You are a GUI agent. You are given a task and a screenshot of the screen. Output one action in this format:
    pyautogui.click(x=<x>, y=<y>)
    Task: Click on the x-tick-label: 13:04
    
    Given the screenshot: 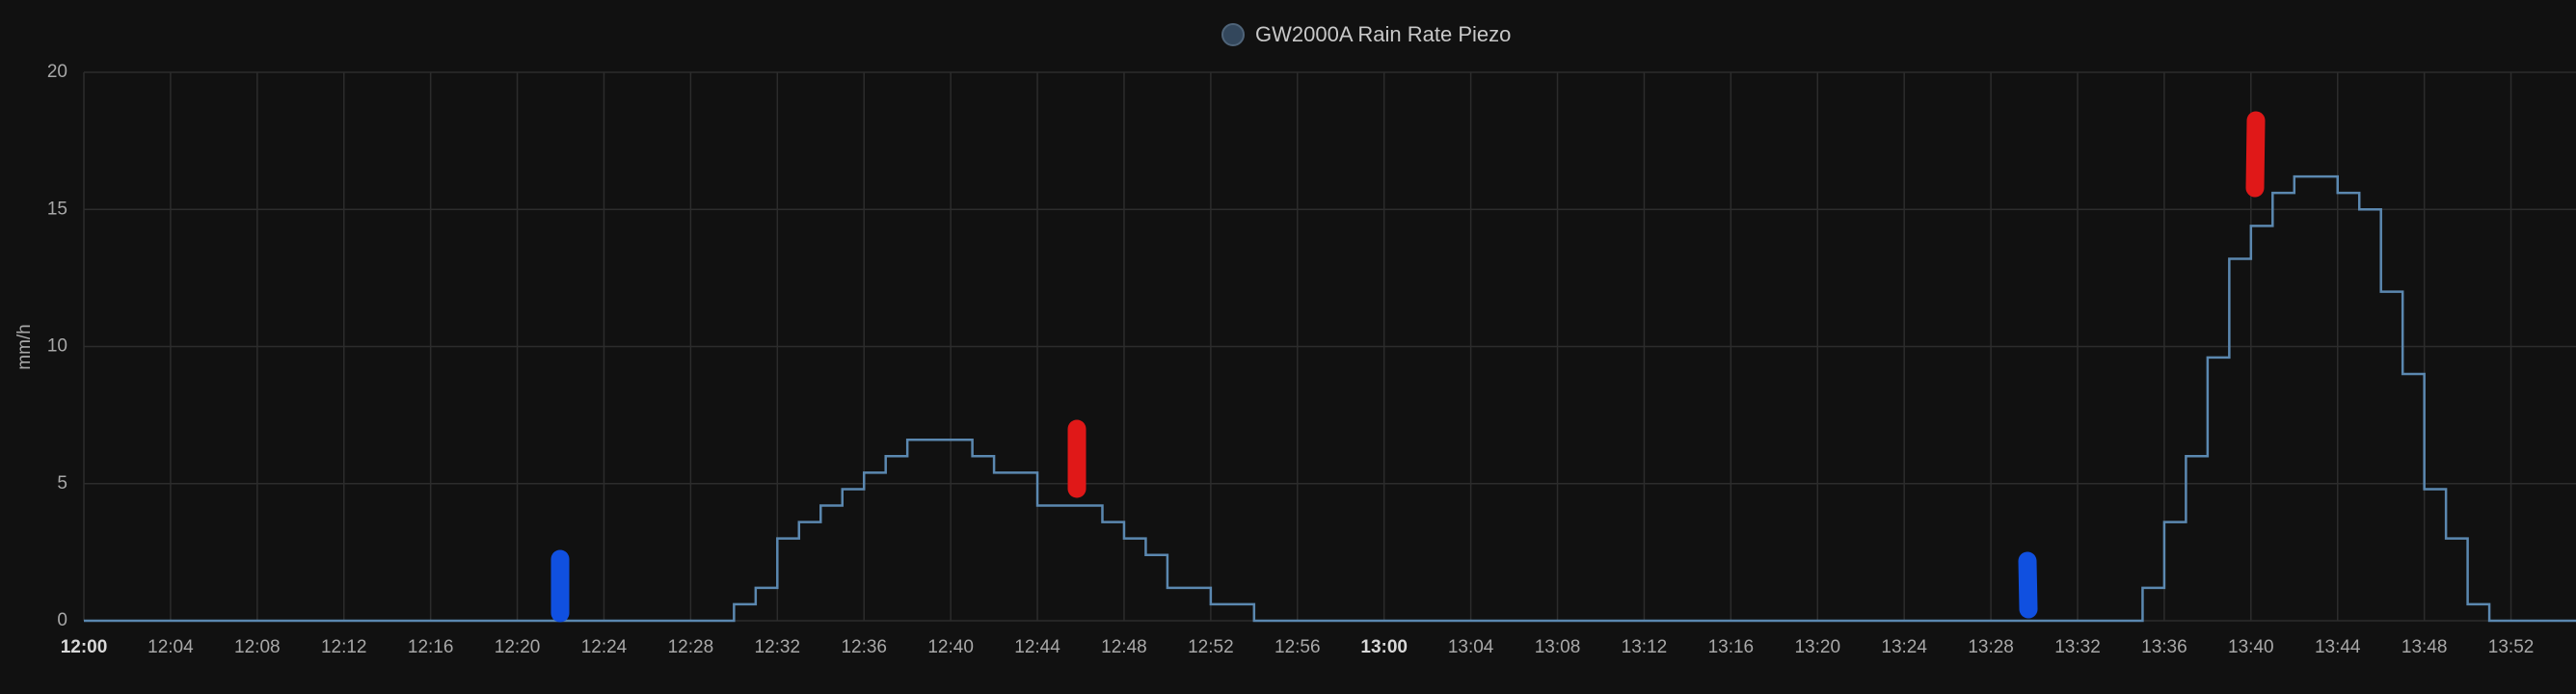 What is the action you would take?
    pyautogui.click(x=1471, y=647)
    